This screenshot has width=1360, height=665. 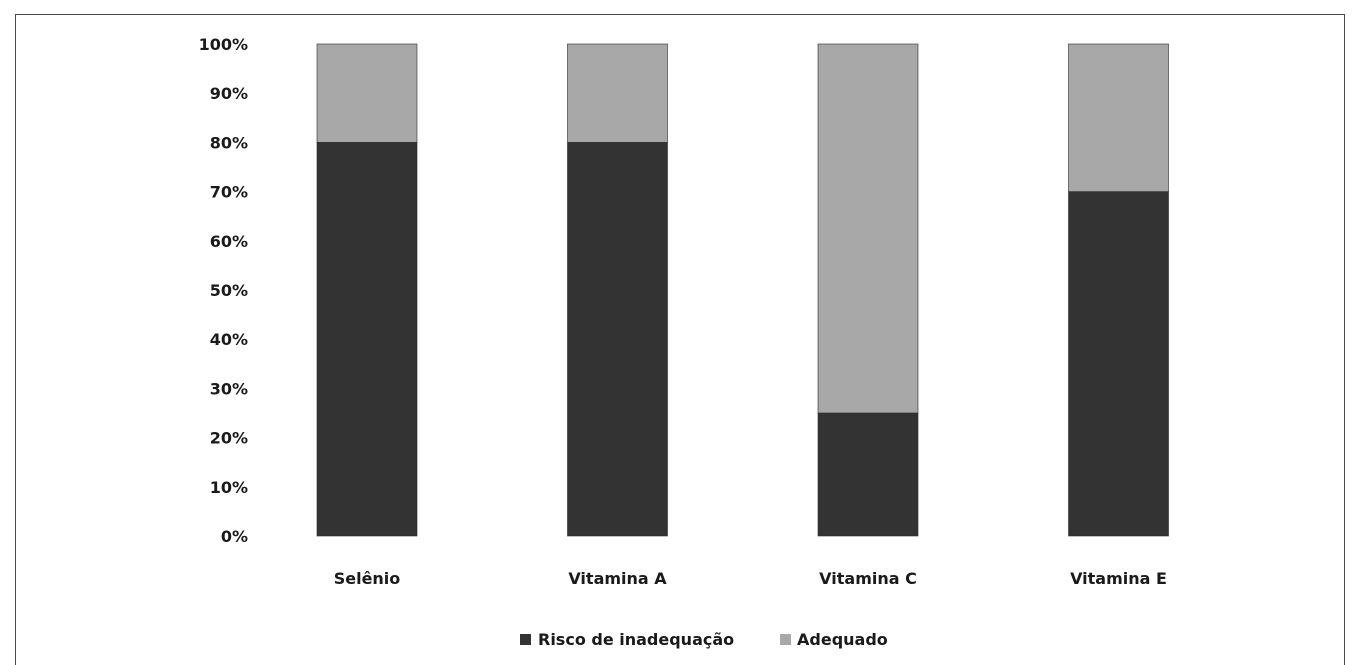 What do you see at coordinates (229, 93) in the screenshot?
I see `y-tick-label: 90%` at bounding box center [229, 93].